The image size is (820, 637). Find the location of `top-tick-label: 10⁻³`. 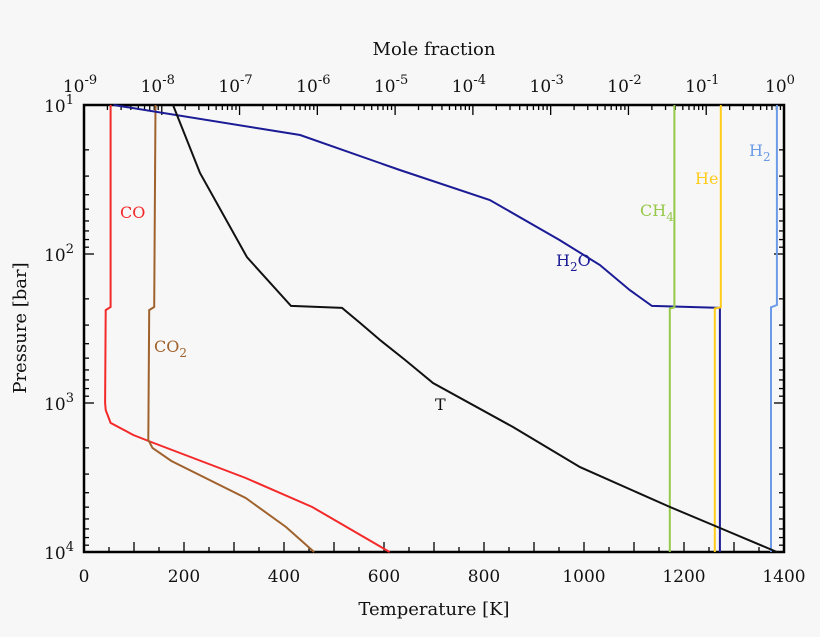

top-tick-label: 10⁻³ is located at coordinates (547, 85).